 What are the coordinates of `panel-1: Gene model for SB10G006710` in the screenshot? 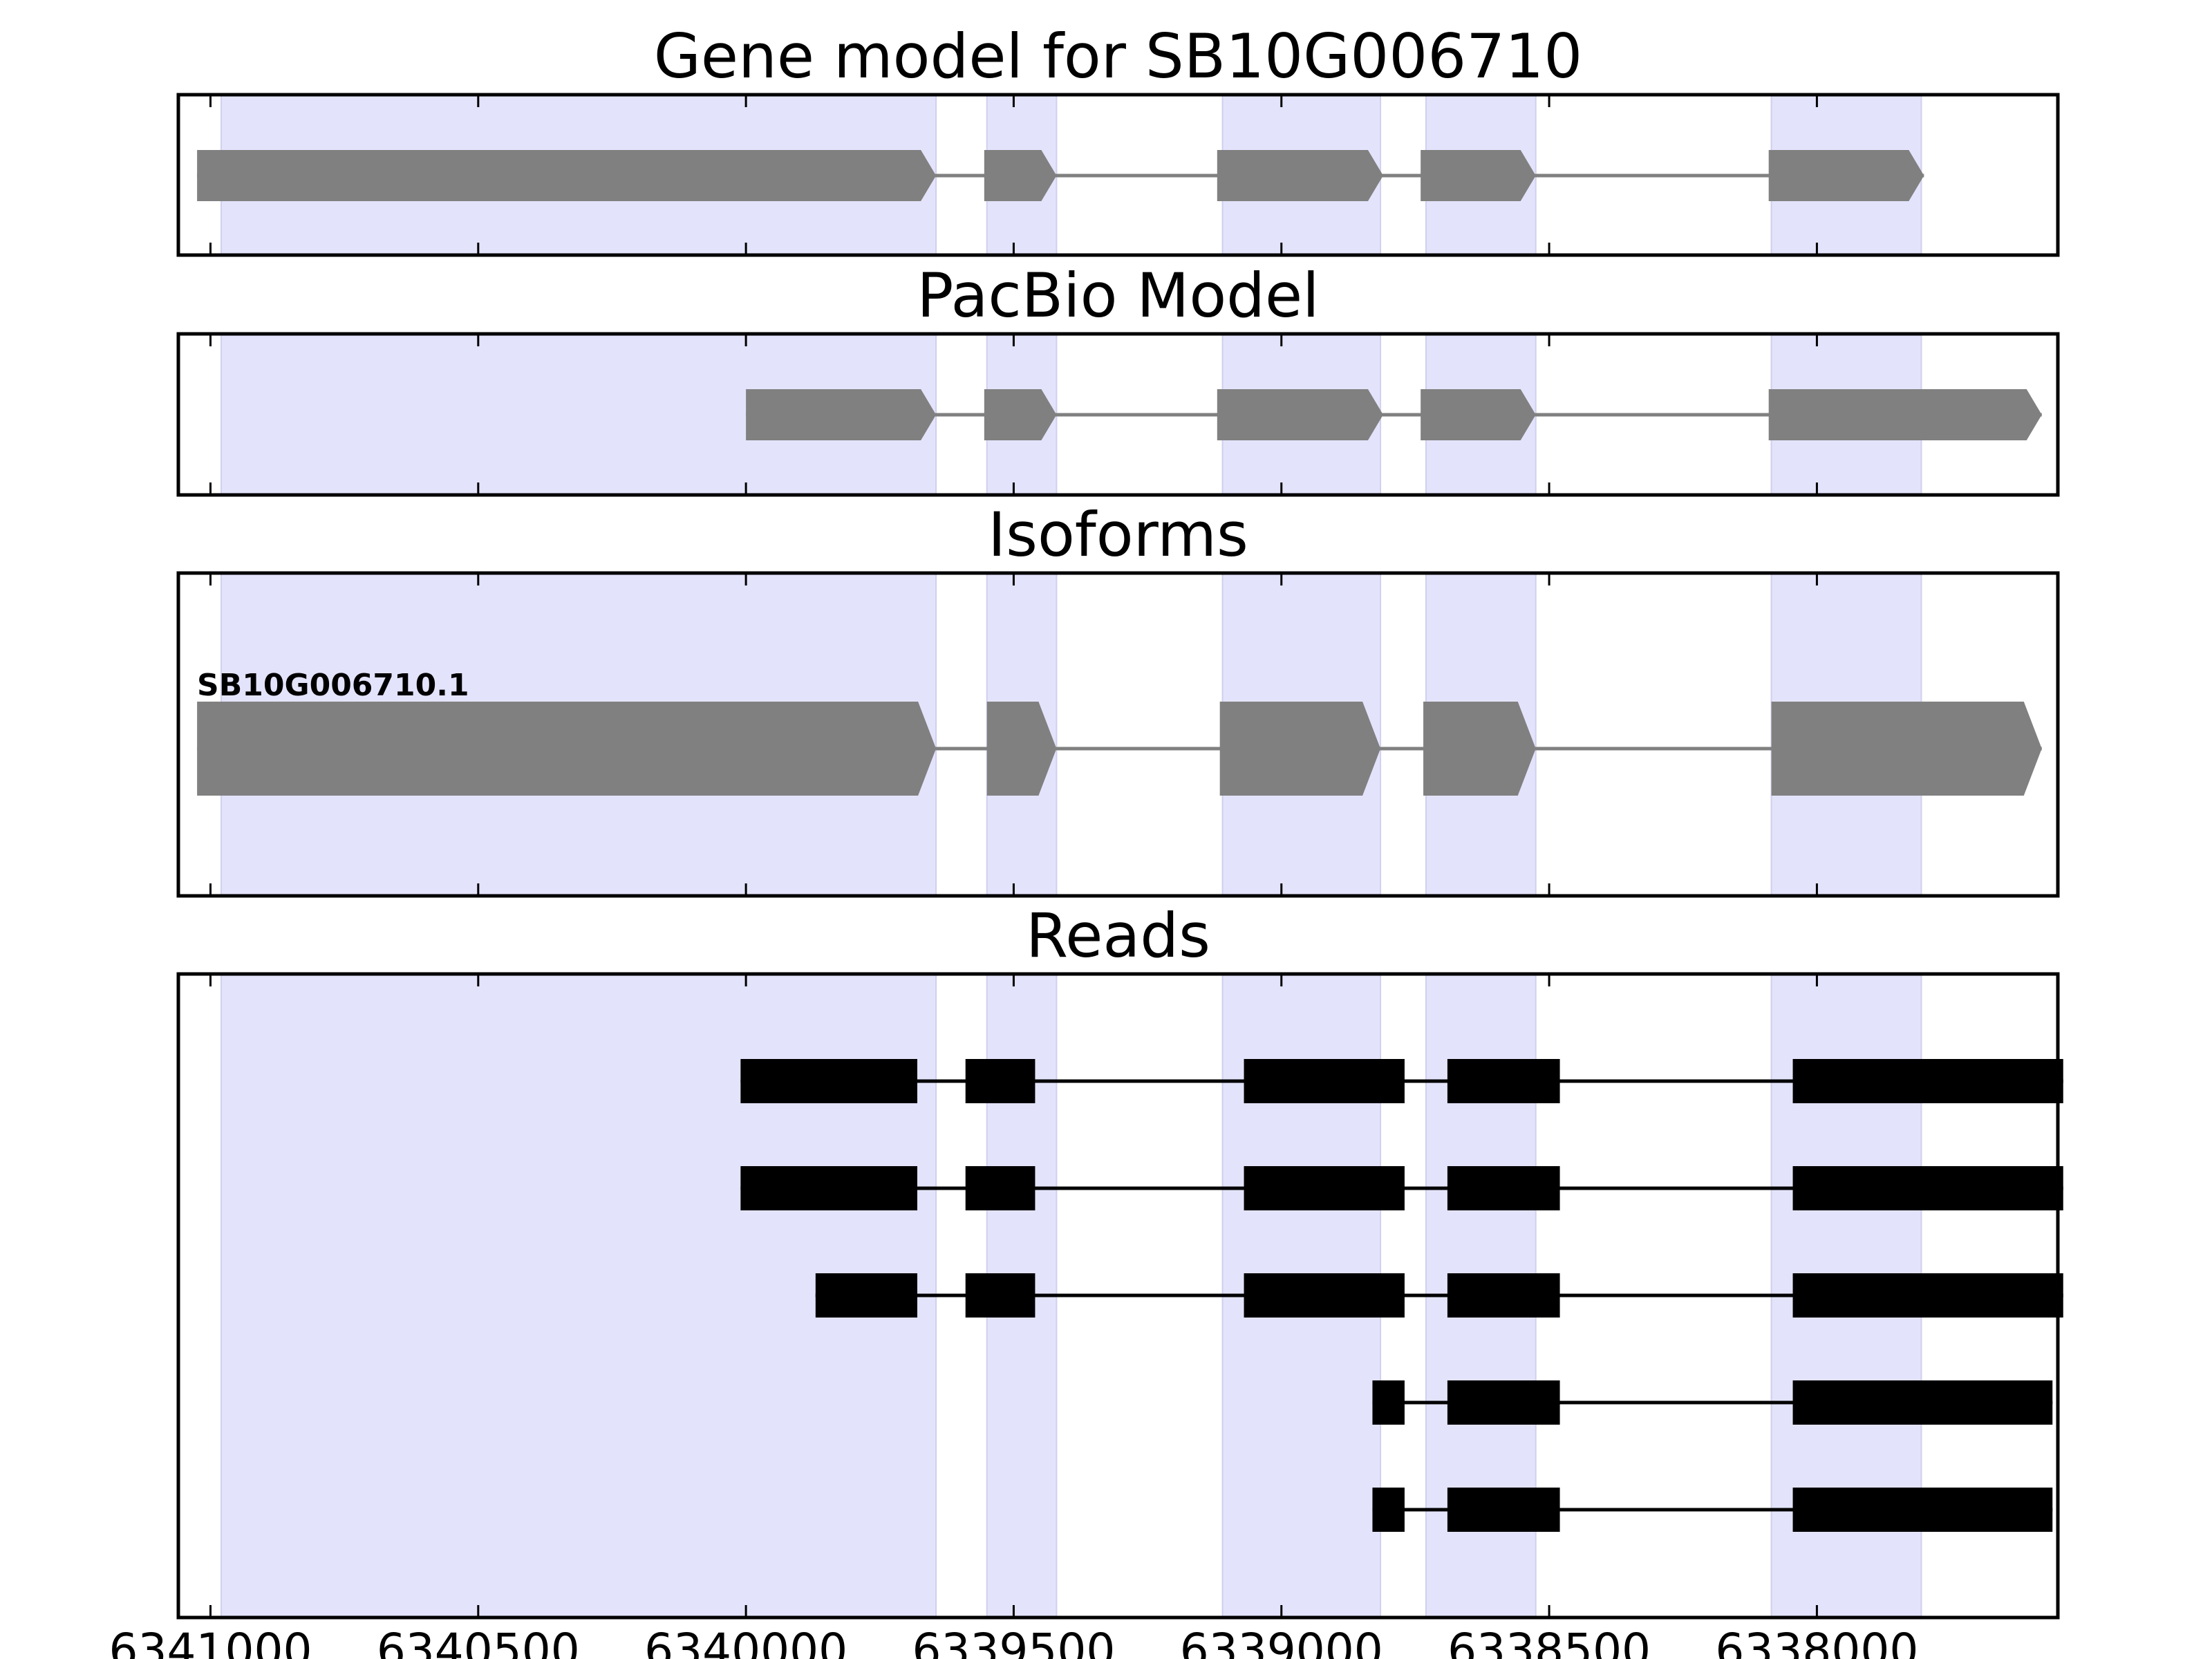 It's located at (1118, 139).